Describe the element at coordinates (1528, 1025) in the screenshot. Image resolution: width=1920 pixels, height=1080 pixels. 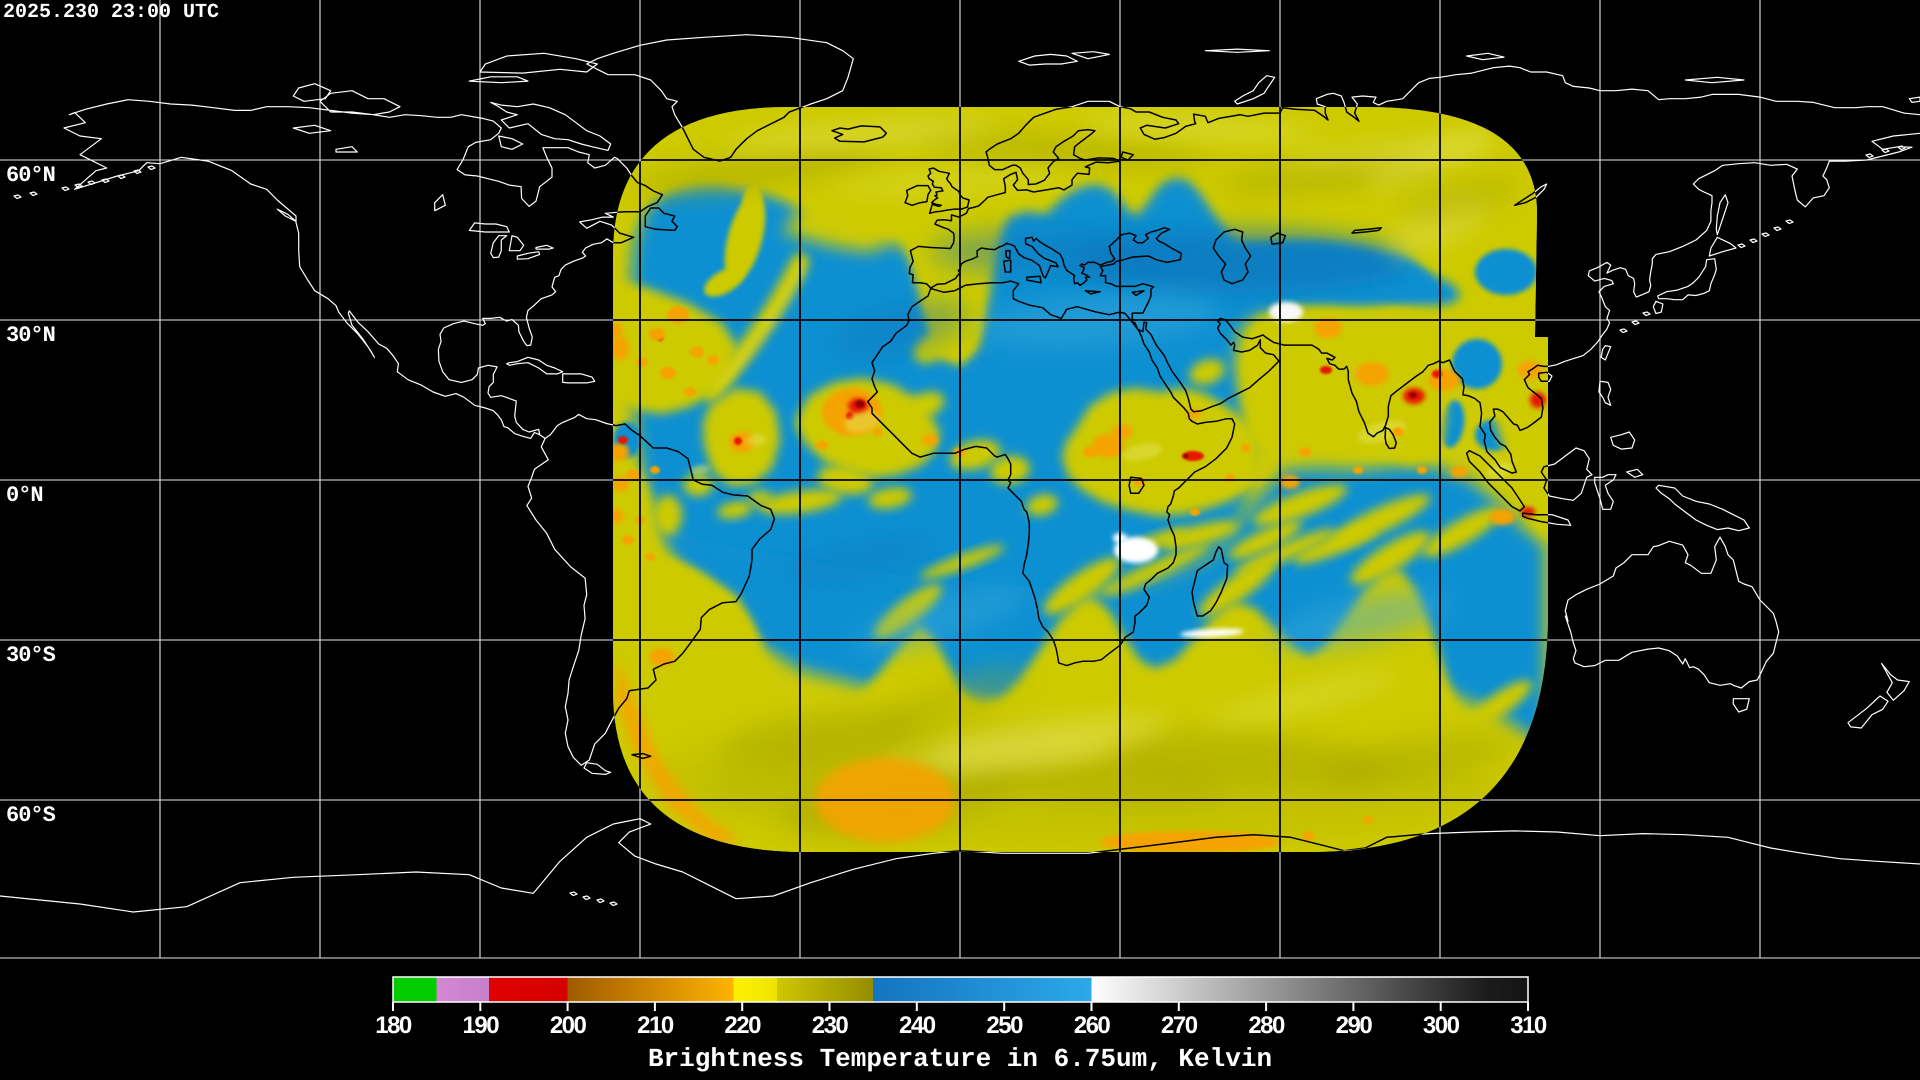
I see `svg-text: 310` at that location.